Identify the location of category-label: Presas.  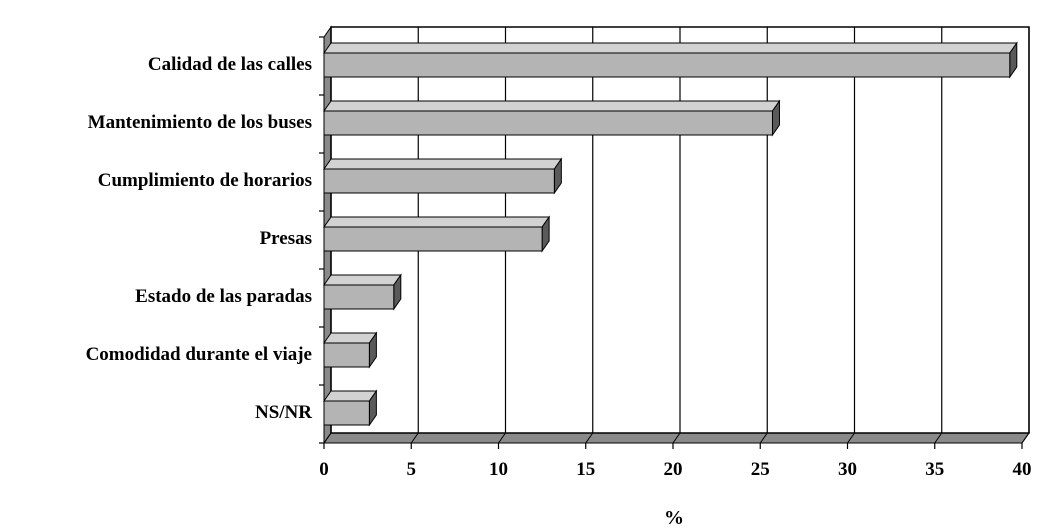
(286, 238).